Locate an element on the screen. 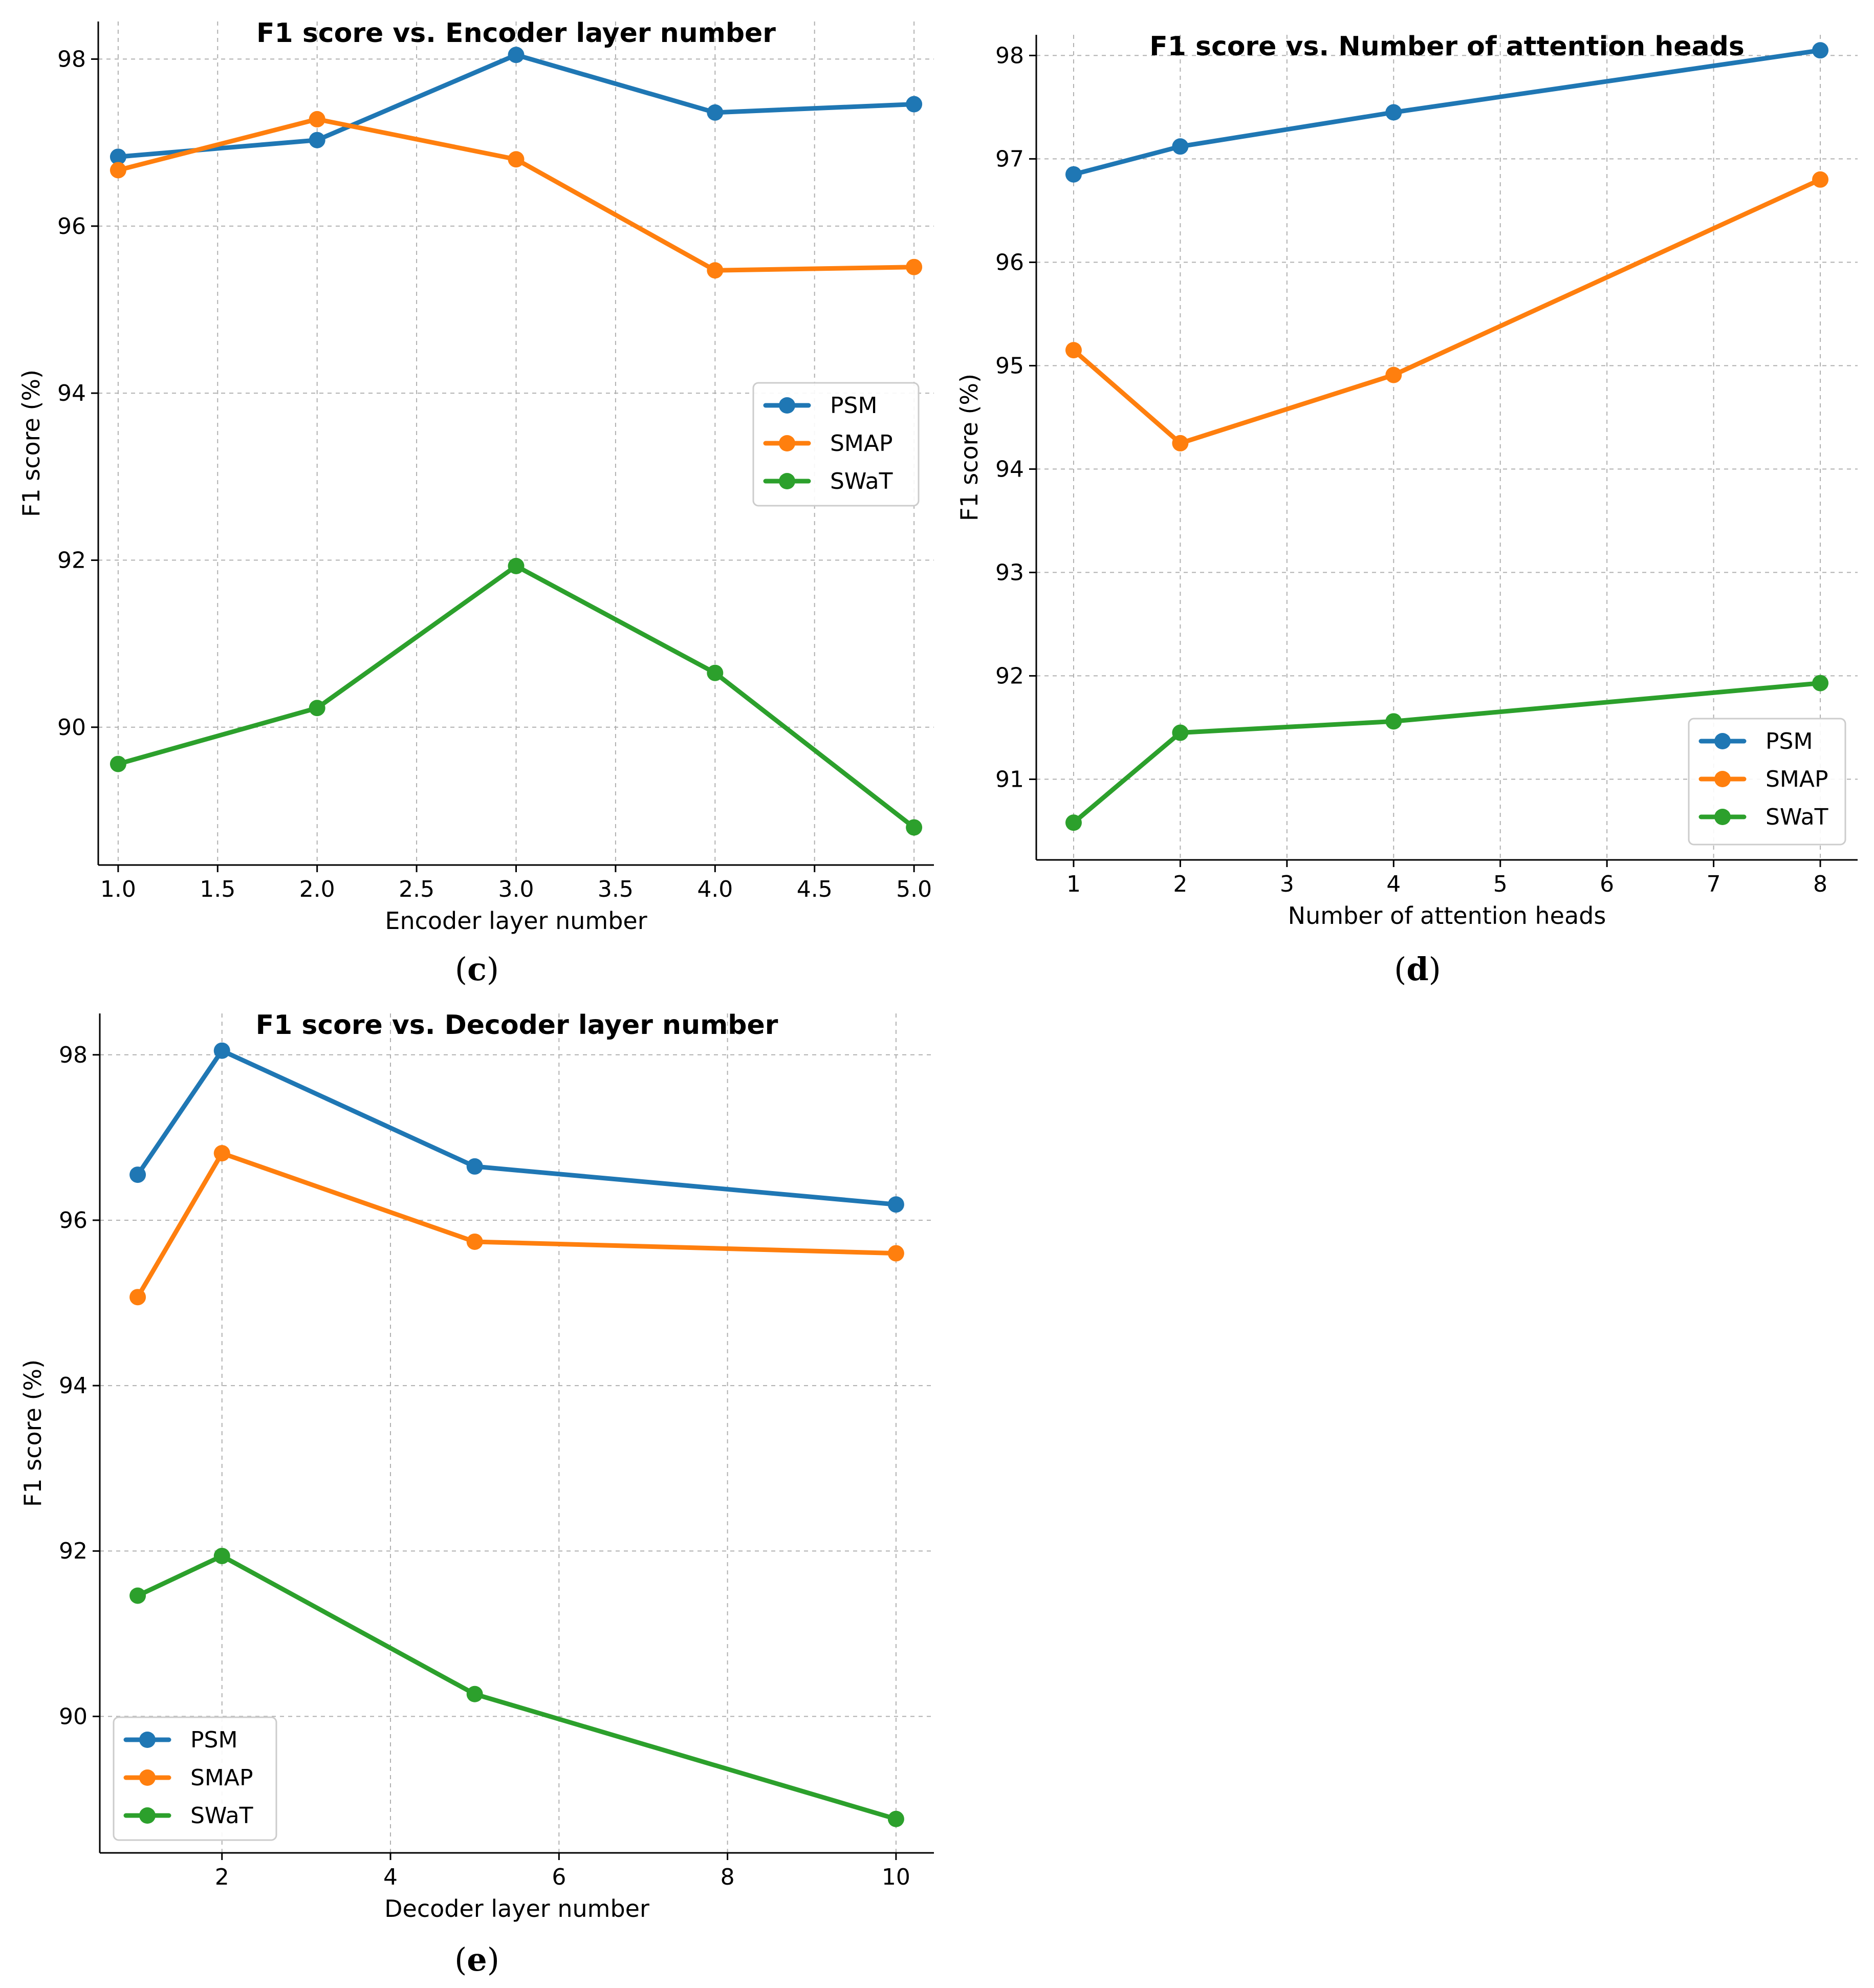 The width and height of the screenshot is (1874, 1988). x-axis-label: Number of attention heads is located at coordinates (1447, 916).